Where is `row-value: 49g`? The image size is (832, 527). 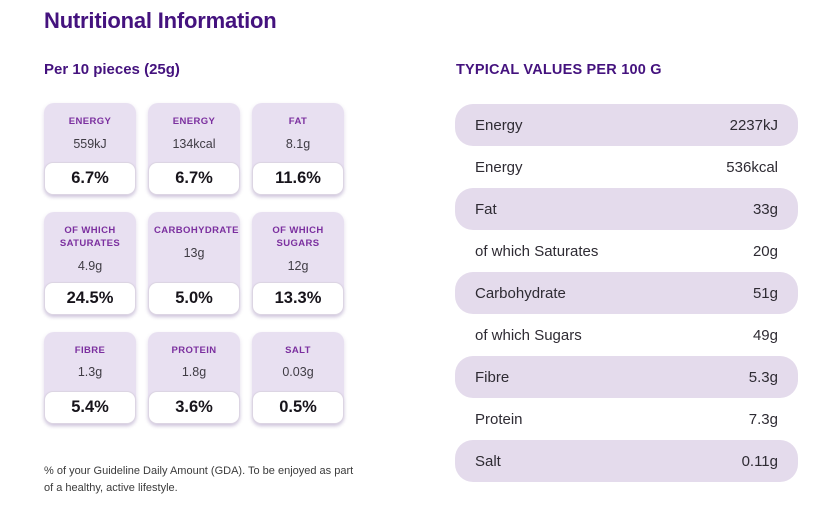
row-value: 49g is located at coordinates (765, 335).